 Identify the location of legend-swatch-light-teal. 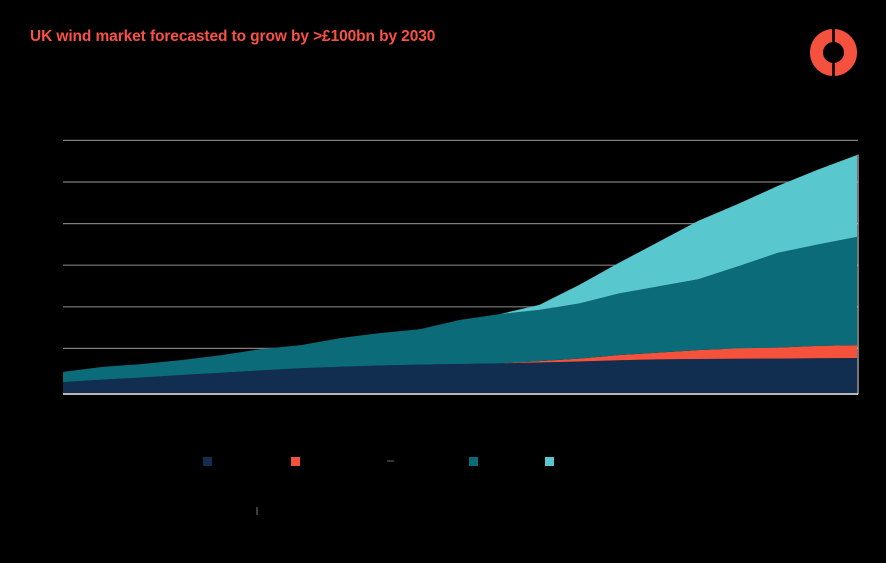
(549, 461).